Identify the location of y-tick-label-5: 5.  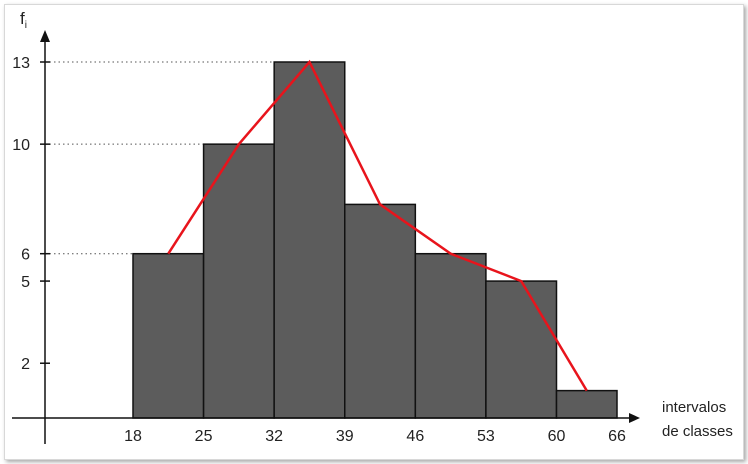
(25, 282).